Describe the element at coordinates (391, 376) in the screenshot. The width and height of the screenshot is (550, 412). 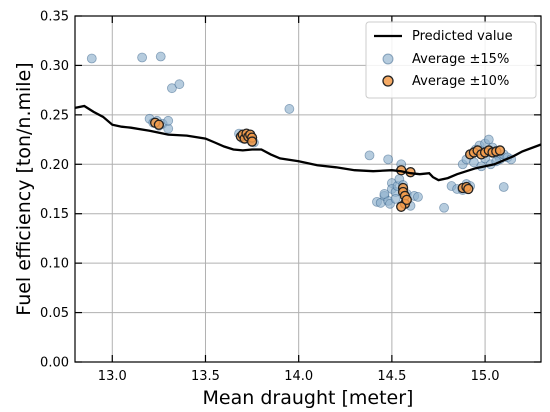
I see `x-tick-label: 14.5` at that location.